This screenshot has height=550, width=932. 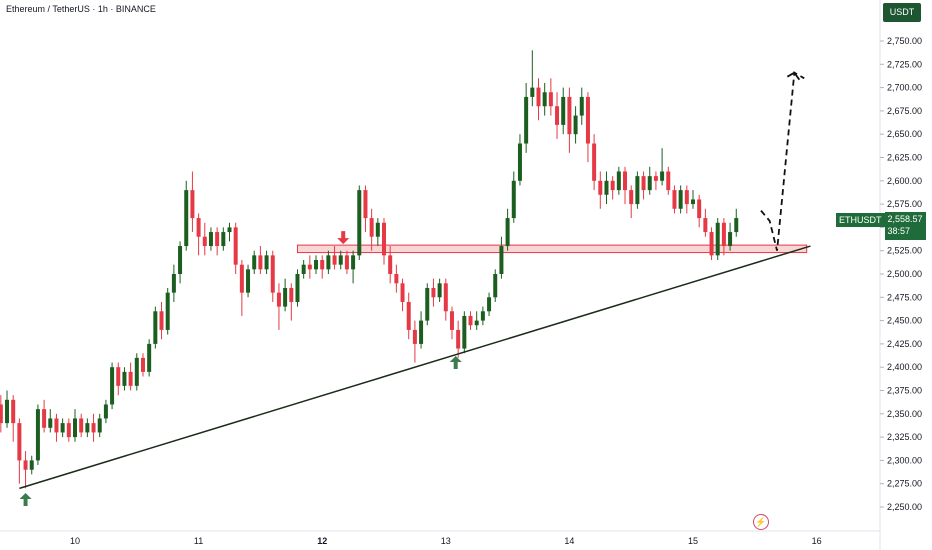 I want to click on y-tick-label: 2,750.00, so click(x=904, y=41).